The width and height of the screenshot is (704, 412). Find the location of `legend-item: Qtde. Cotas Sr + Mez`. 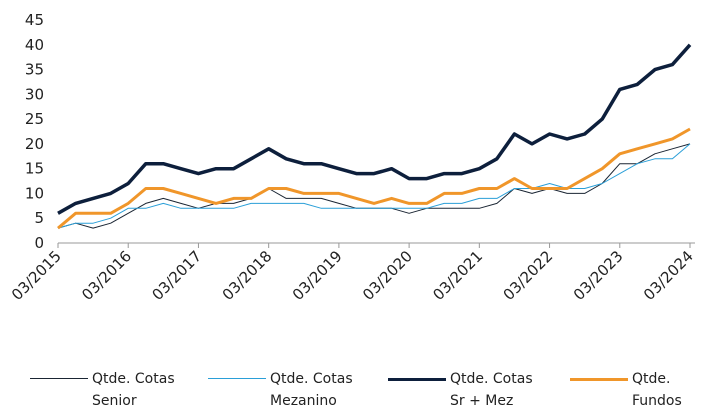

legend-item: Qtde. Cotas Sr + Mez is located at coordinates (469, 390).